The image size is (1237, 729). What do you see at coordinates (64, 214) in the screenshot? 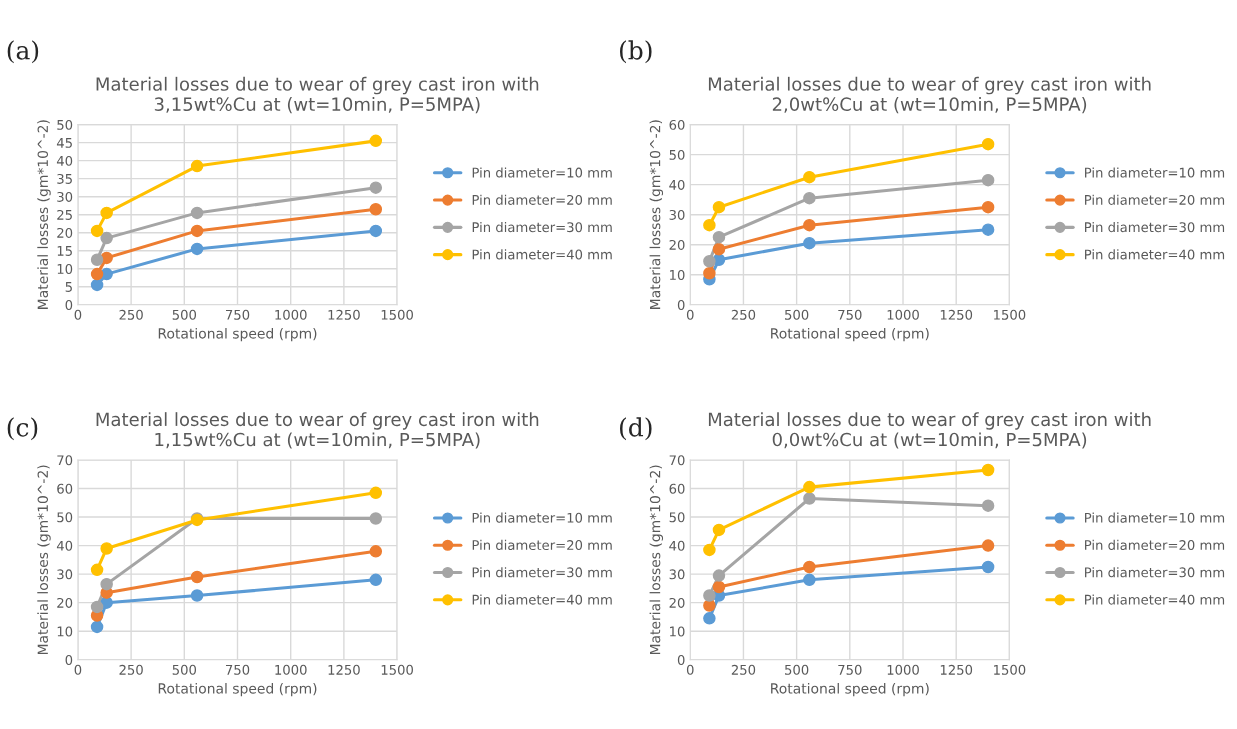
I see `y-tick-label: 25` at bounding box center [64, 214].